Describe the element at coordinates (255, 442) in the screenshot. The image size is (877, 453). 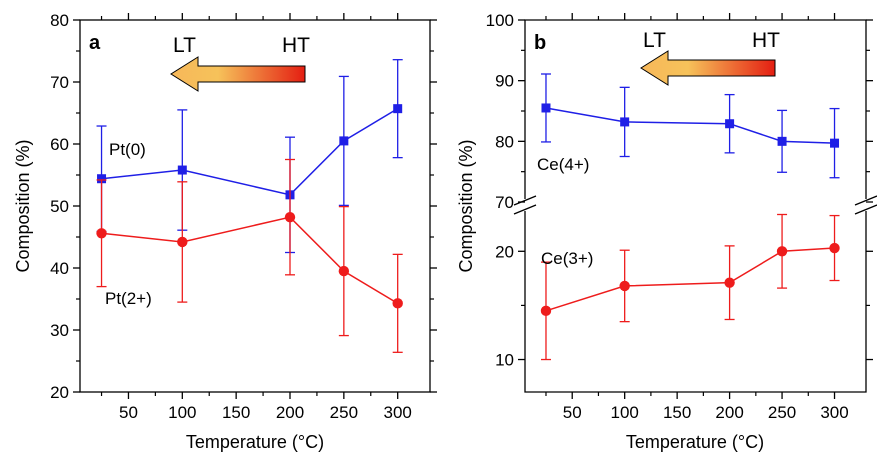
I see `panel-a-x-axis-title: Temperature (°C)` at that location.